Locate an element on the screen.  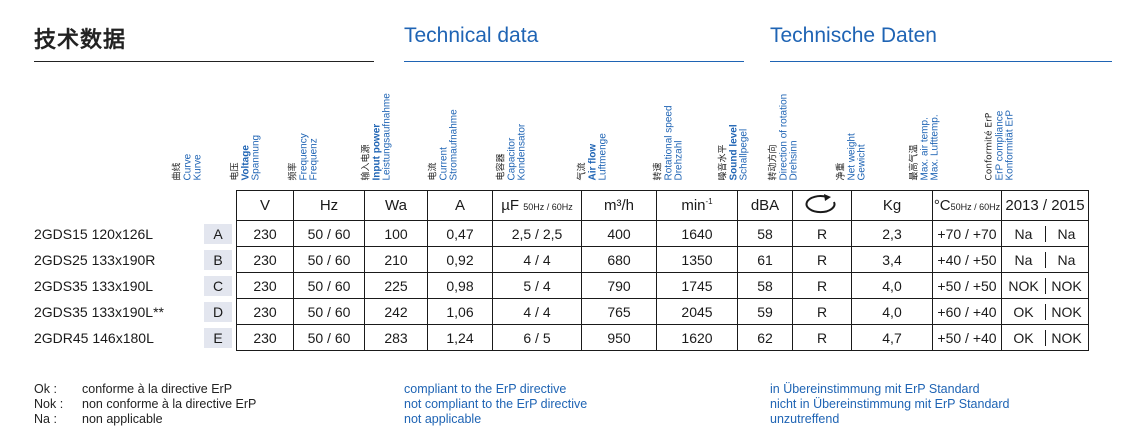
current-cell: 0,98 is located at coordinates (460, 285).